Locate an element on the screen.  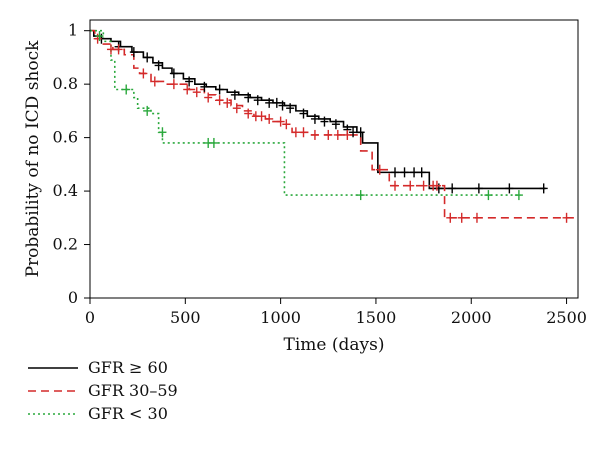
x-tick-label: 2000 is located at coordinates (471, 317).